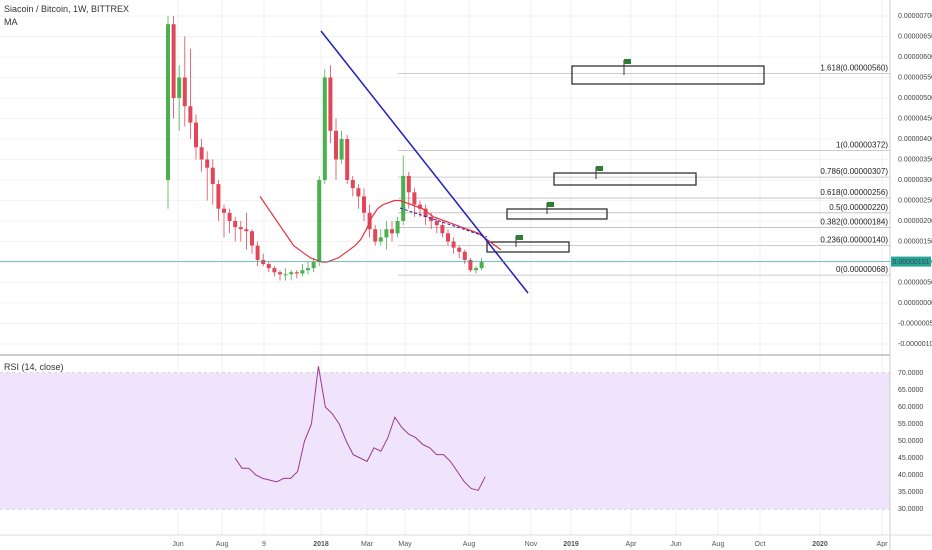 The image size is (932, 550). Describe the element at coordinates (34, 367) in the screenshot. I see `rsi-indicator-label: RSI (14, close)` at that location.